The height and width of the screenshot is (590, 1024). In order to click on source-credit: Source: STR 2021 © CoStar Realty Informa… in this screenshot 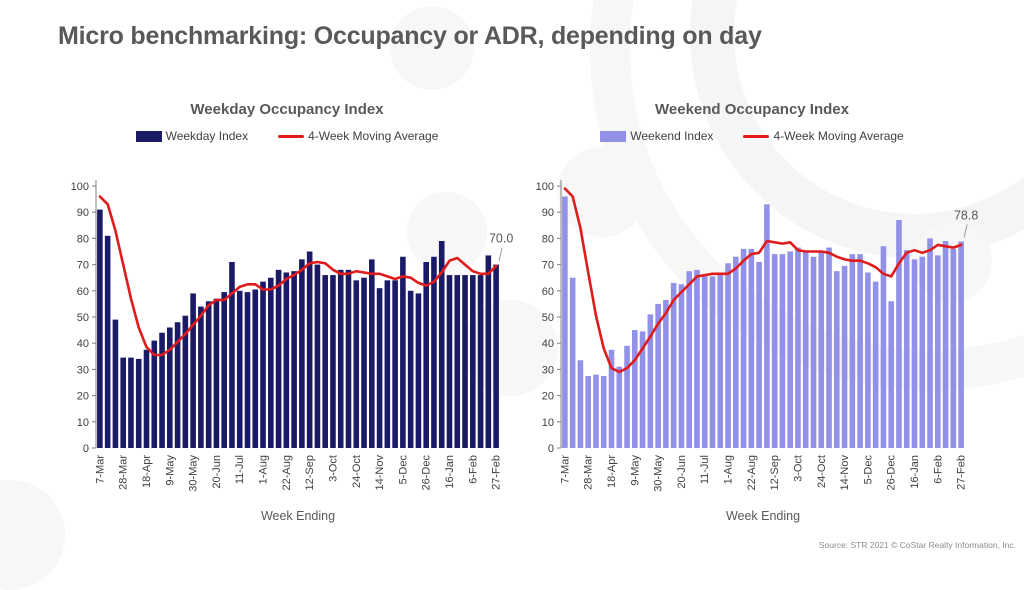, I will do `click(917, 545)`.